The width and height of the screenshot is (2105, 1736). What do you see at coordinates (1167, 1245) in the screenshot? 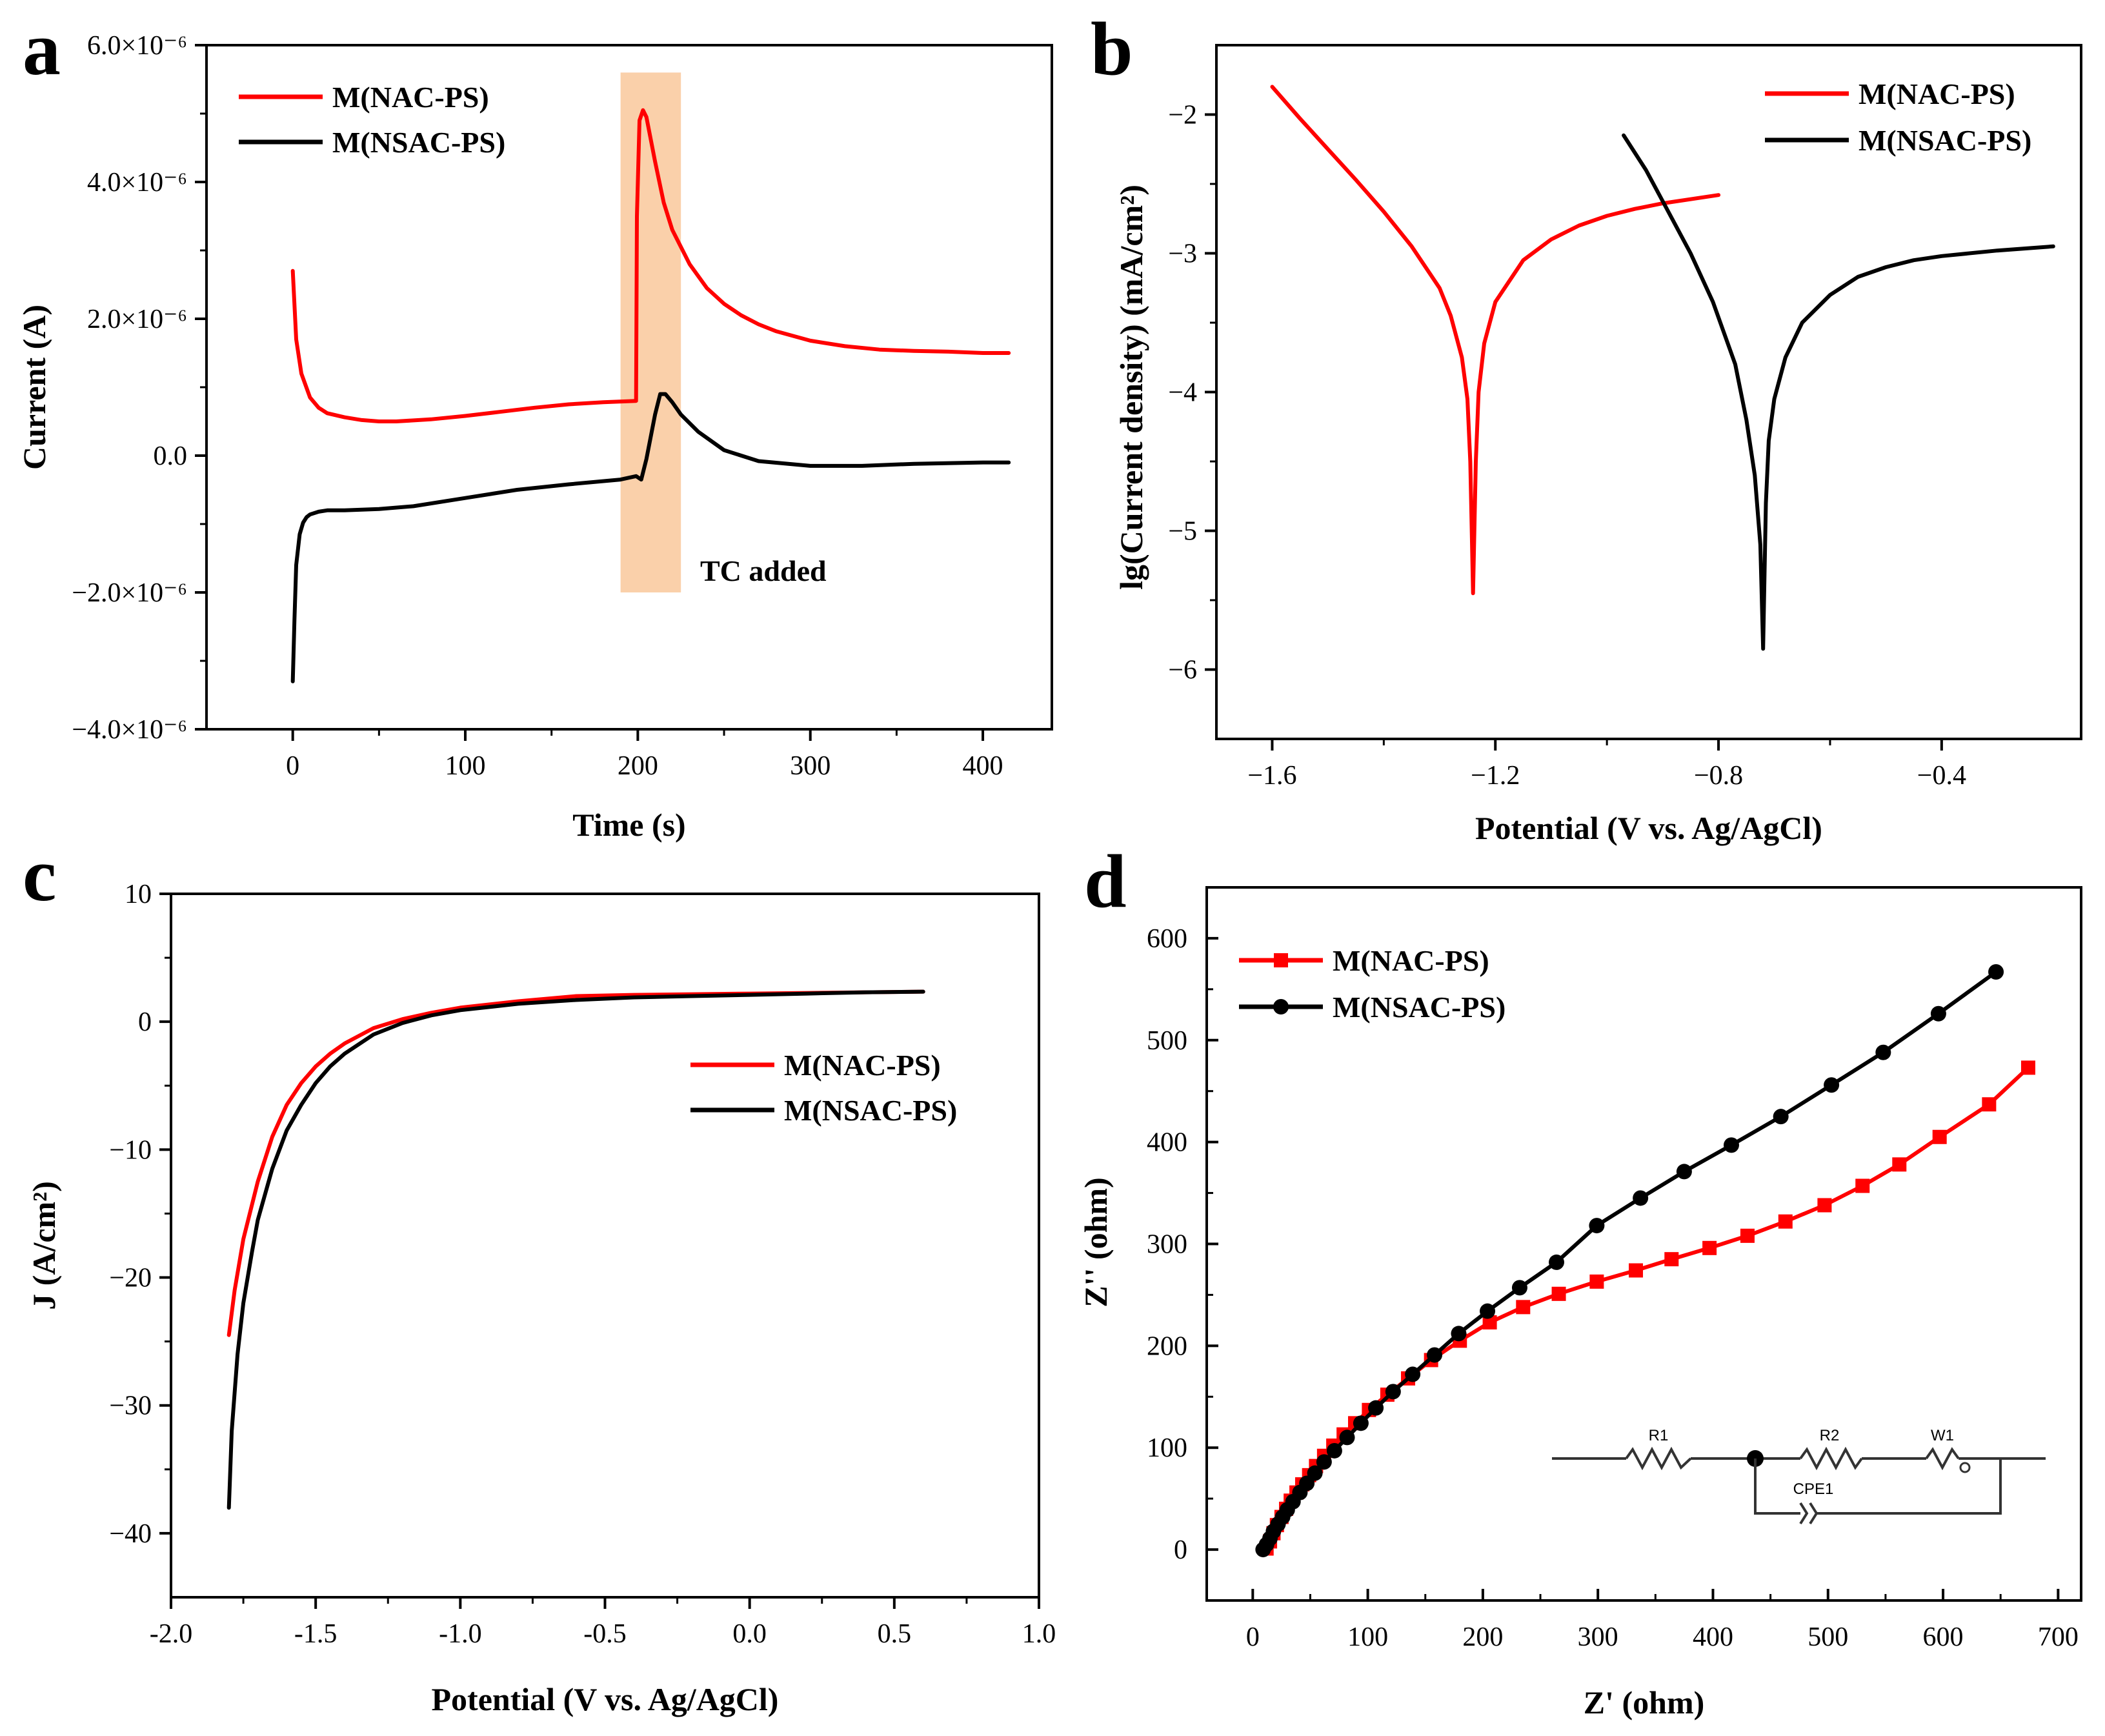
I see `y-tick-label: 300` at bounding box center [1167, 1245].